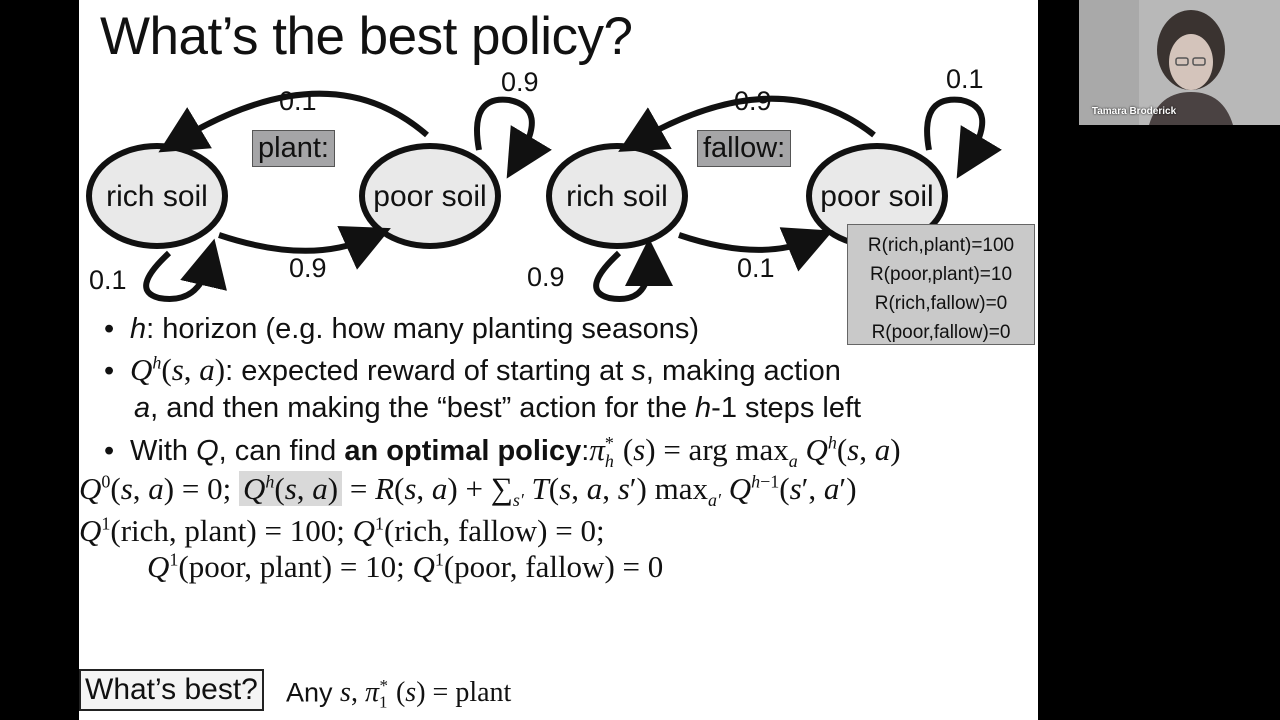  Describe the element at coordinates (941, 332) in the screenshot. I see `reward-poor-fallow: R(poor,fallow)=0` at that location.